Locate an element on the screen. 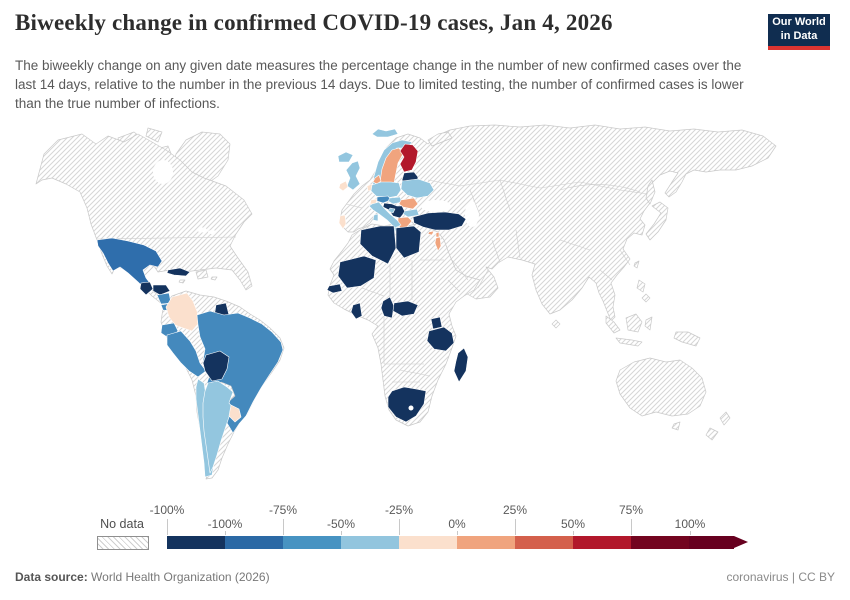 This screenshot has width=850, height=600. map-region-sardinia is located at coordinates (375, 217).